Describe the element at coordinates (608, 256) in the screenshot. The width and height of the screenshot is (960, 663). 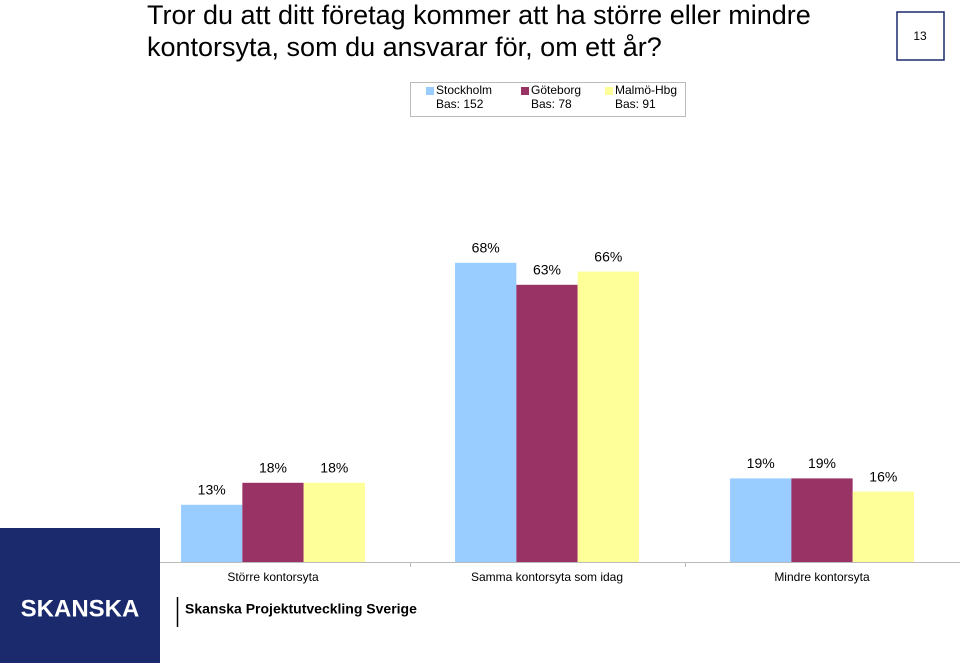
I see `value-label: 66%` at that location.